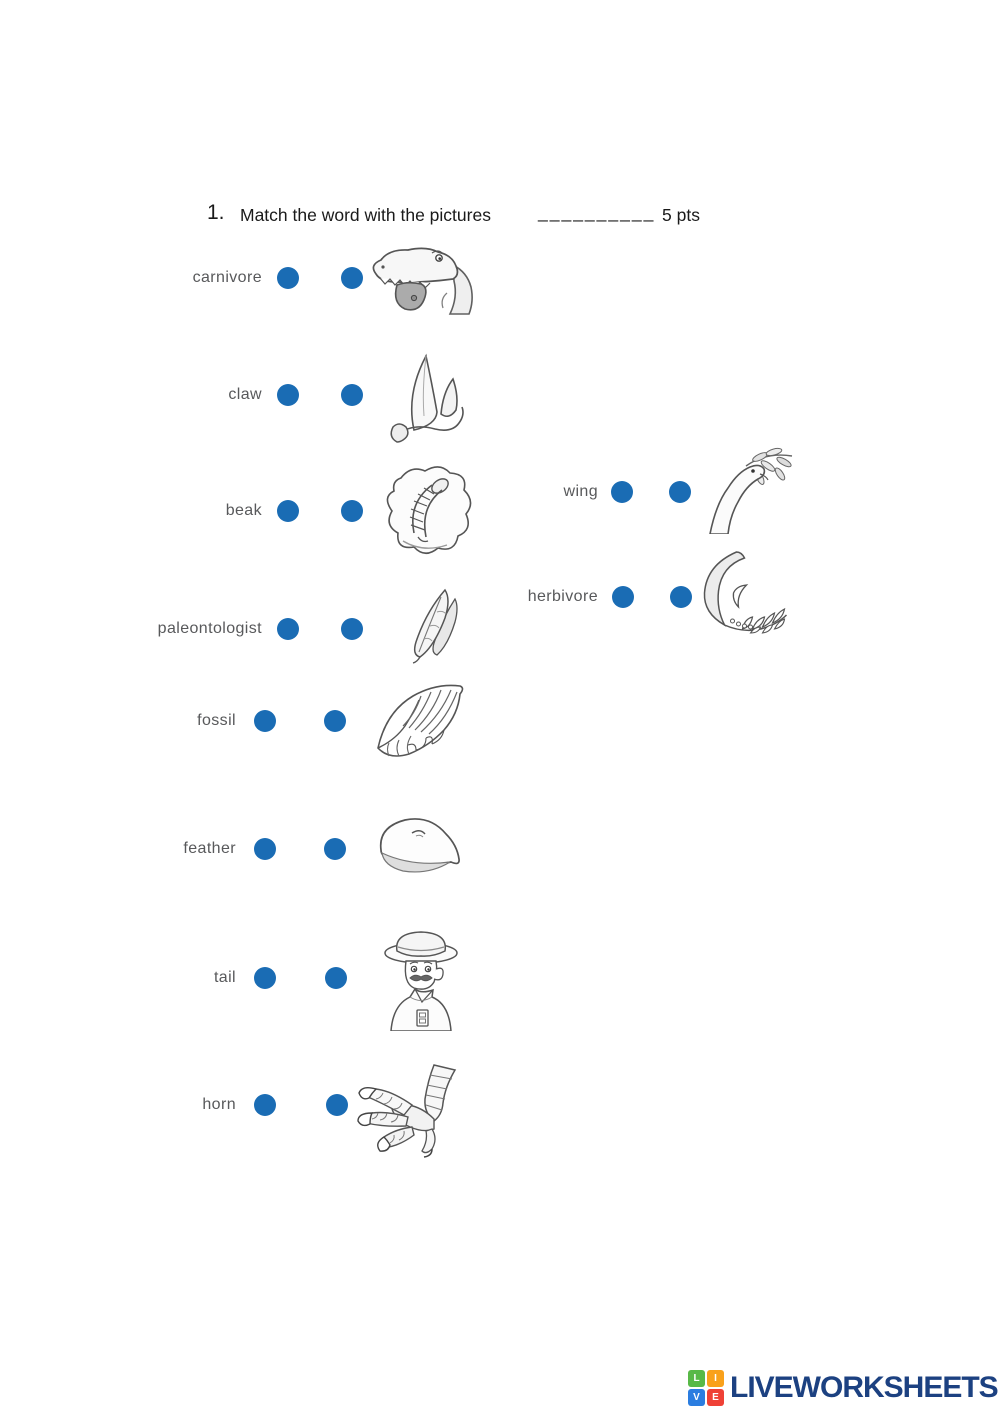 The image size is (1000, 1414). I want to click on picture-dot-herbivore-eating, so click(680, 492).